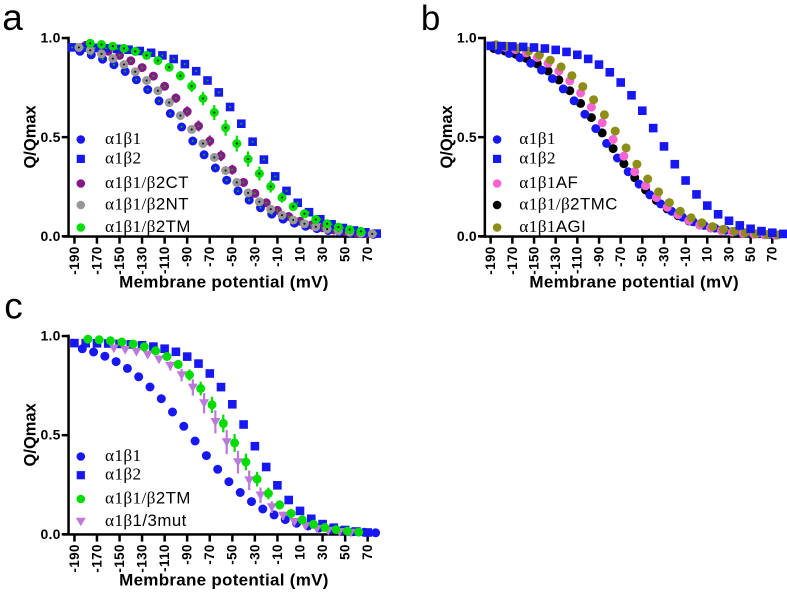 The width and height of the screenshot is (787, 595). I want to click on svg-text: α1β1AF, so click(548, 182).